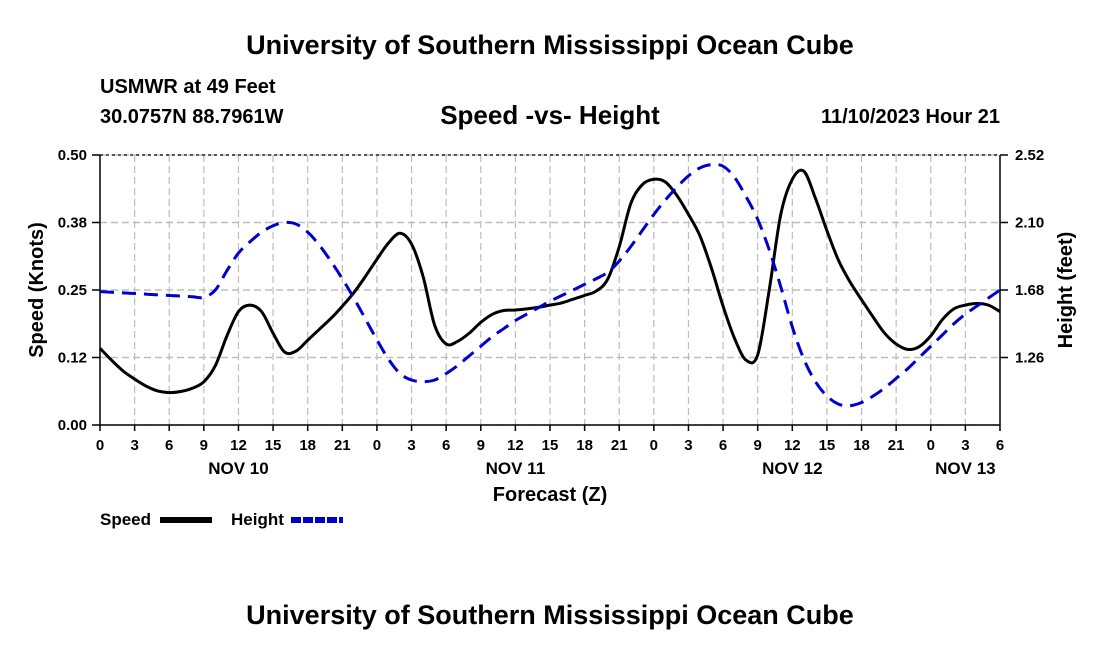 The height and width of the screenshot is (650, 1100). I want to click on y-left-tick-label: 0.12, so click(72, 358).